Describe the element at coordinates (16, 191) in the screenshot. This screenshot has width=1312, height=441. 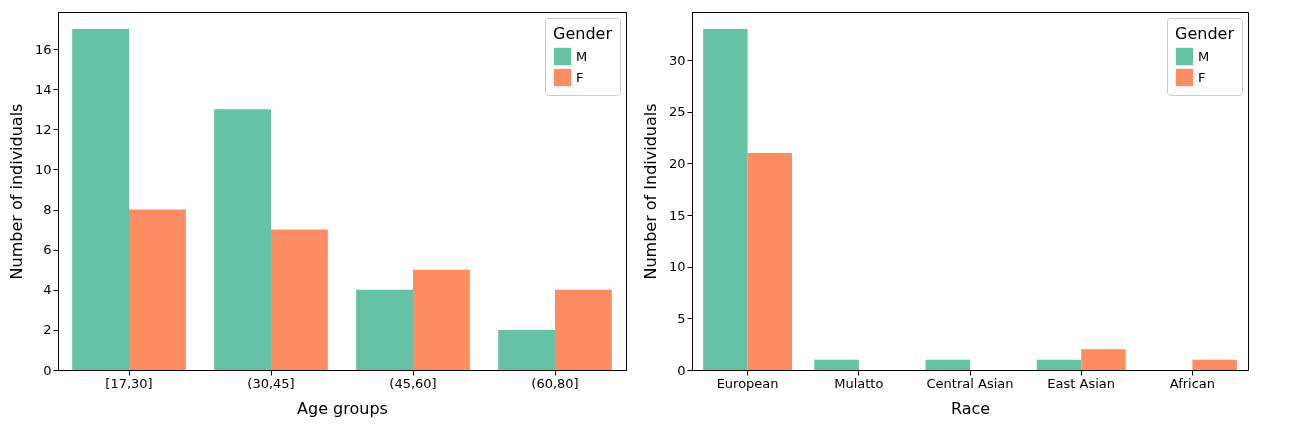
I see `y-axis-title: Number of individuals` at that location.